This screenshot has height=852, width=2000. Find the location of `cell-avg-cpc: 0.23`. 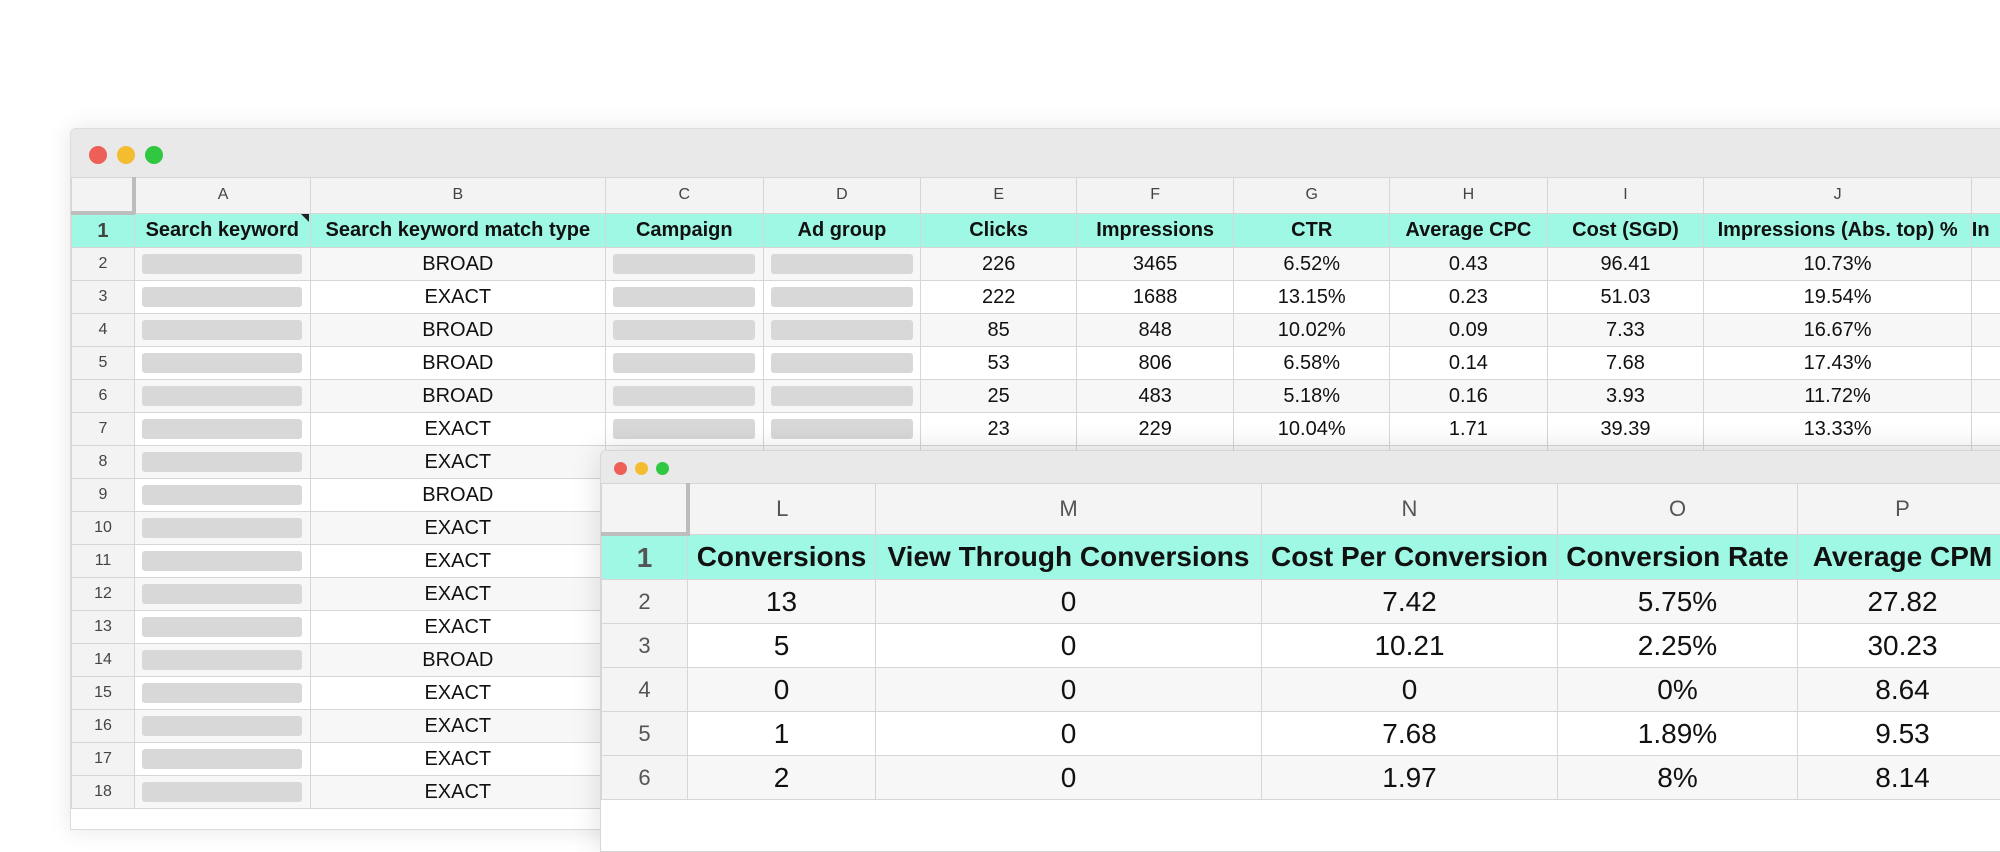

cell-avg-cpc: 0.23 is located at coordinates (1468, 297).